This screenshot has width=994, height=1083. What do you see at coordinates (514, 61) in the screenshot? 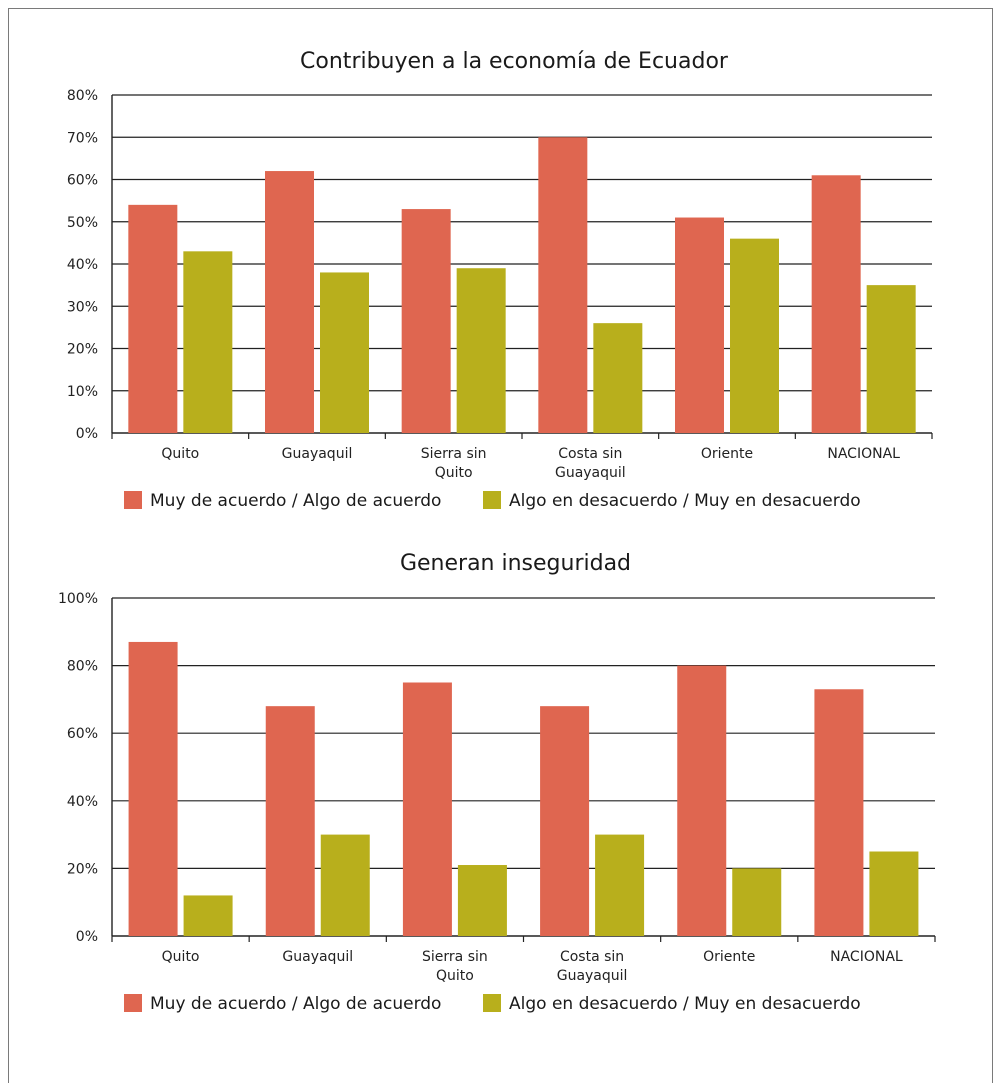
I see `chart-title: Contribuyen a la economía de Ecuador` at bounding box center [514, 61].